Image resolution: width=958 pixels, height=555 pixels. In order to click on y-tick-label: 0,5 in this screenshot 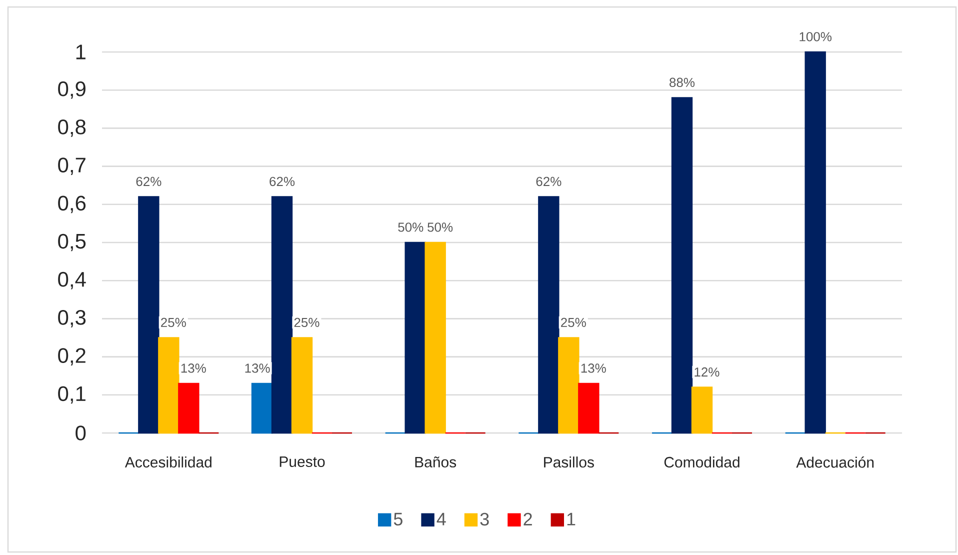, I will do `click(72, 243)`.